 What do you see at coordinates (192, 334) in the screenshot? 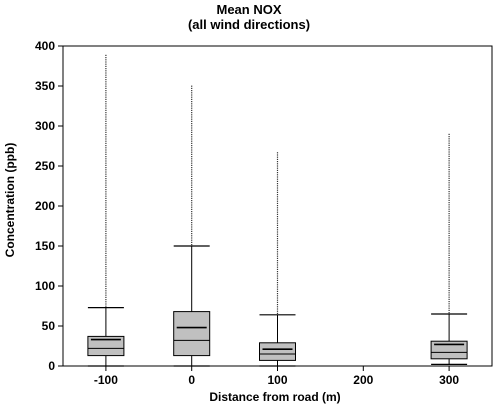
I see `iqr-box` at bounding box center [192, 334].